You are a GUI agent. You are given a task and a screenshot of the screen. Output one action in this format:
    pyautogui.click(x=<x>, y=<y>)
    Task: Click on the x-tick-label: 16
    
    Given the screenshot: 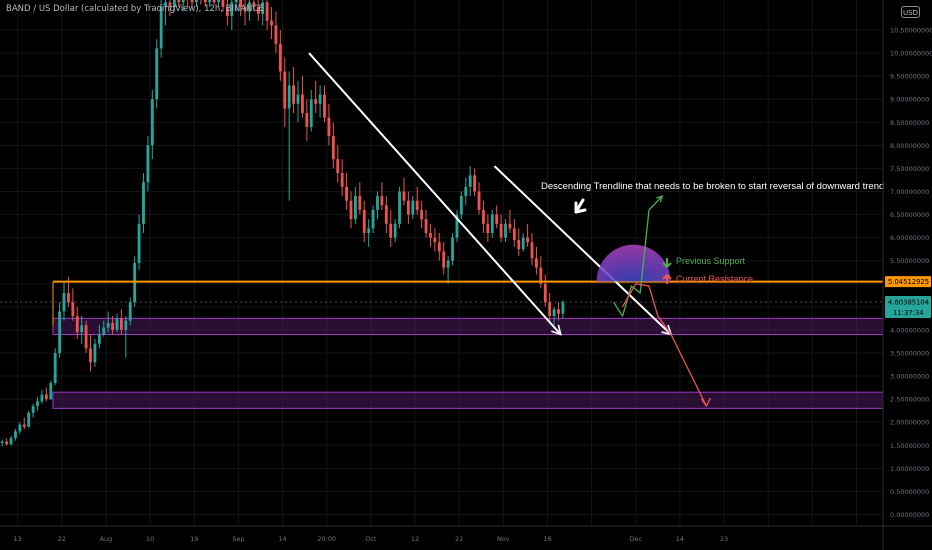 What is the action you would take?
    pyautogui.click(x=547, y=539)
    